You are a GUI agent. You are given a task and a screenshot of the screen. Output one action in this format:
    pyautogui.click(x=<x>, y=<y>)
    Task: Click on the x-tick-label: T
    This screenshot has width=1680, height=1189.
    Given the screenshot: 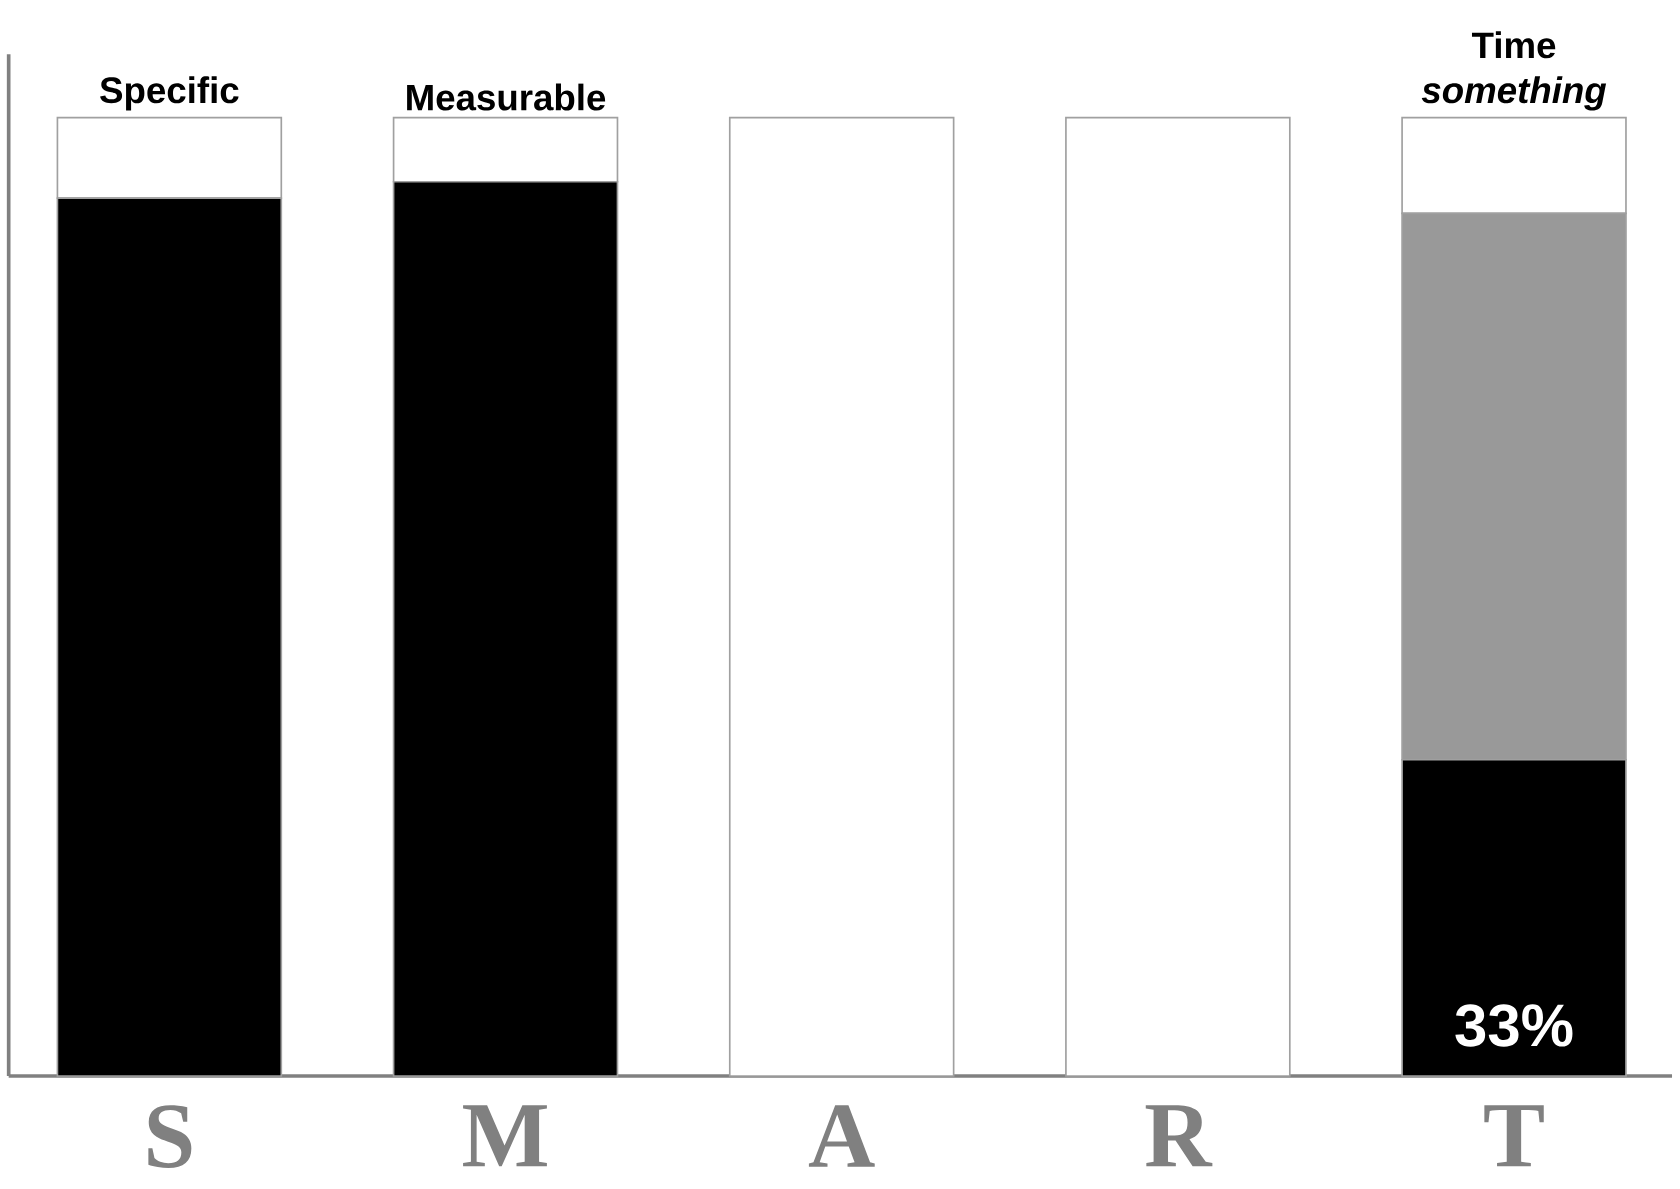 What is the action you would take?
    pyautogui.click(x=1514, y=1136)
    